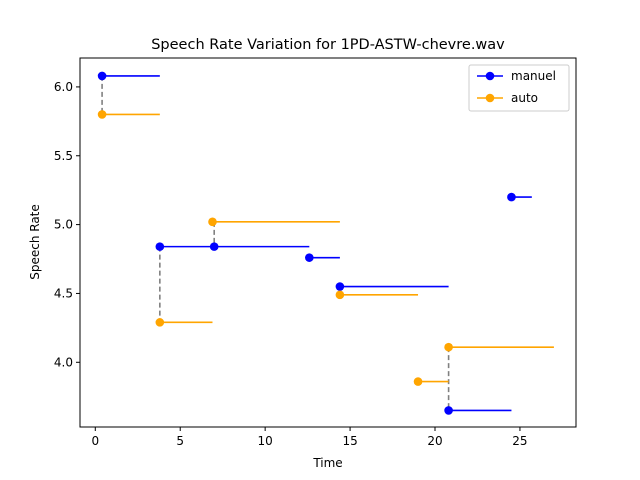 This screenshot has width=640, height=480. Describe the element at coordinates (519, 88) in the screenshot. I see `legend: manuel auto` at that location.